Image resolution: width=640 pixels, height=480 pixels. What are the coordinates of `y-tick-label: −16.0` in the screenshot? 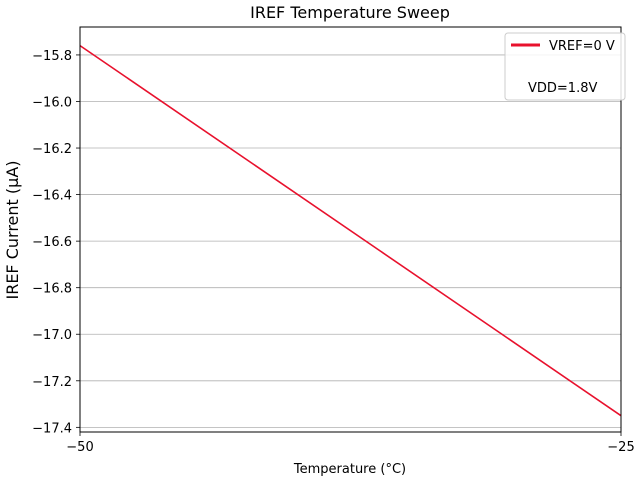 It's located at (52, 102).